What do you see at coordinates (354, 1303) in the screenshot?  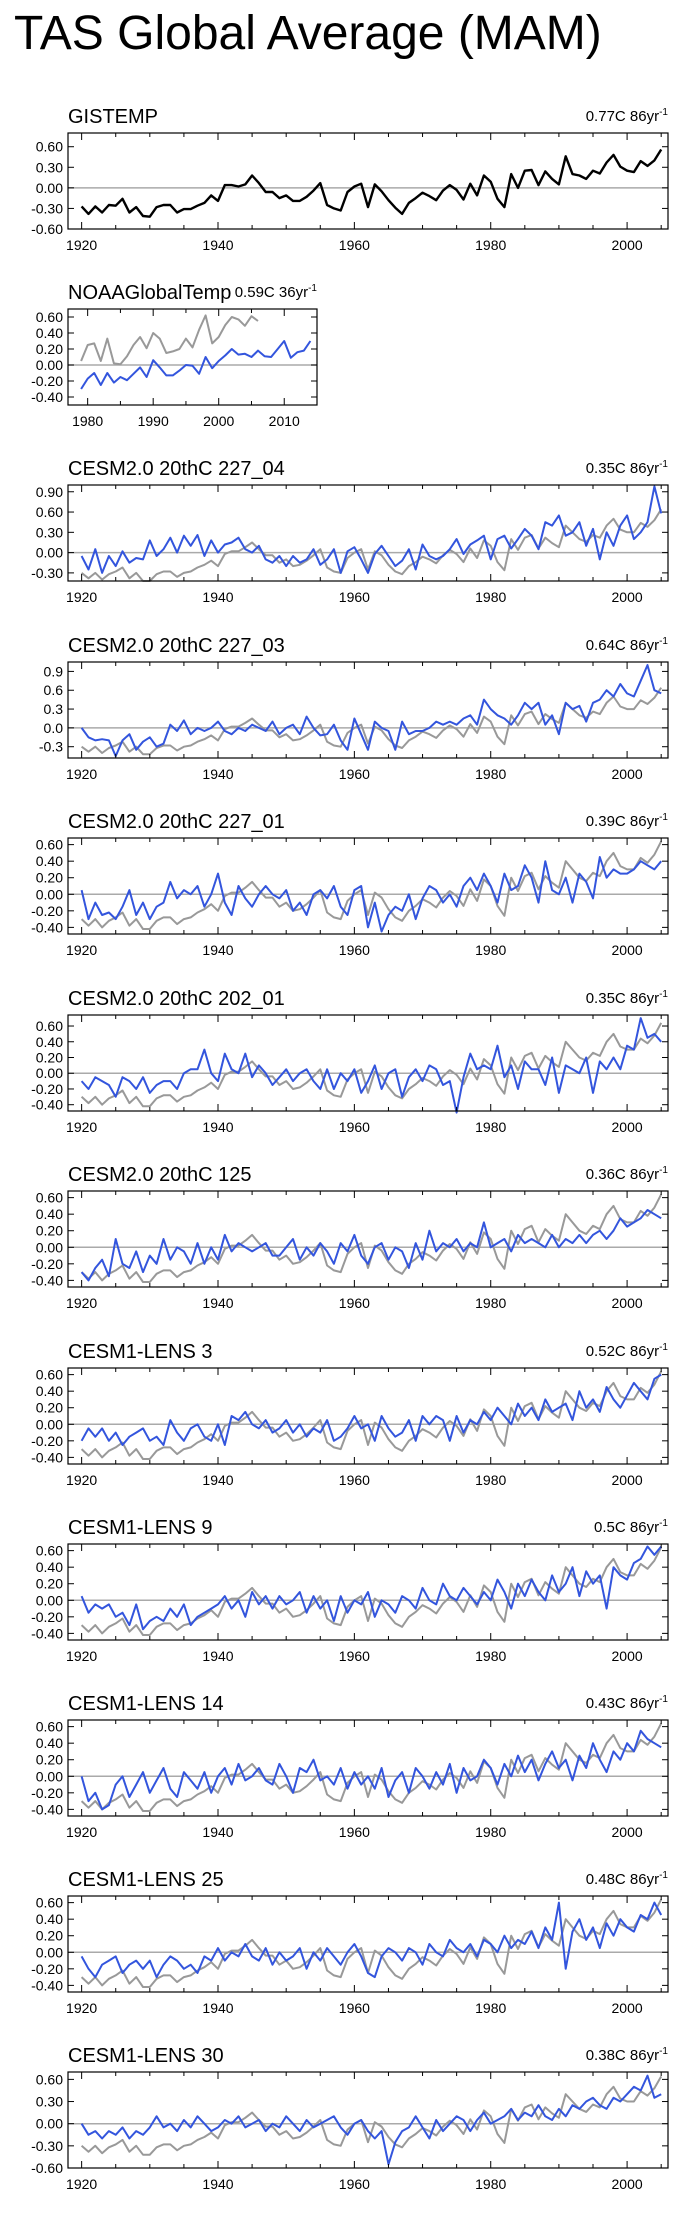 I see `panel-7-xtick-label: 1960` at bounding box center [354, 1303].